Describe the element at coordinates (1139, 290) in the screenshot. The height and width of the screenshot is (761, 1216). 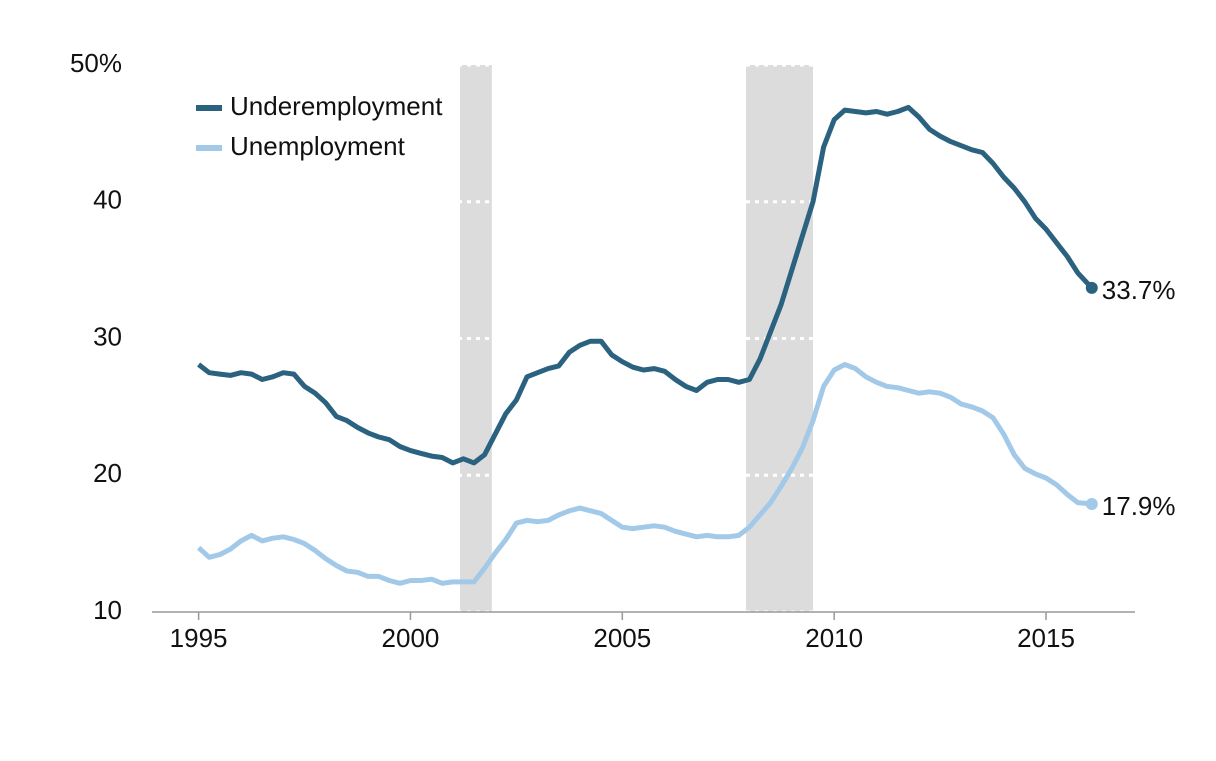
I see `value-label: 33.7%` at that location.